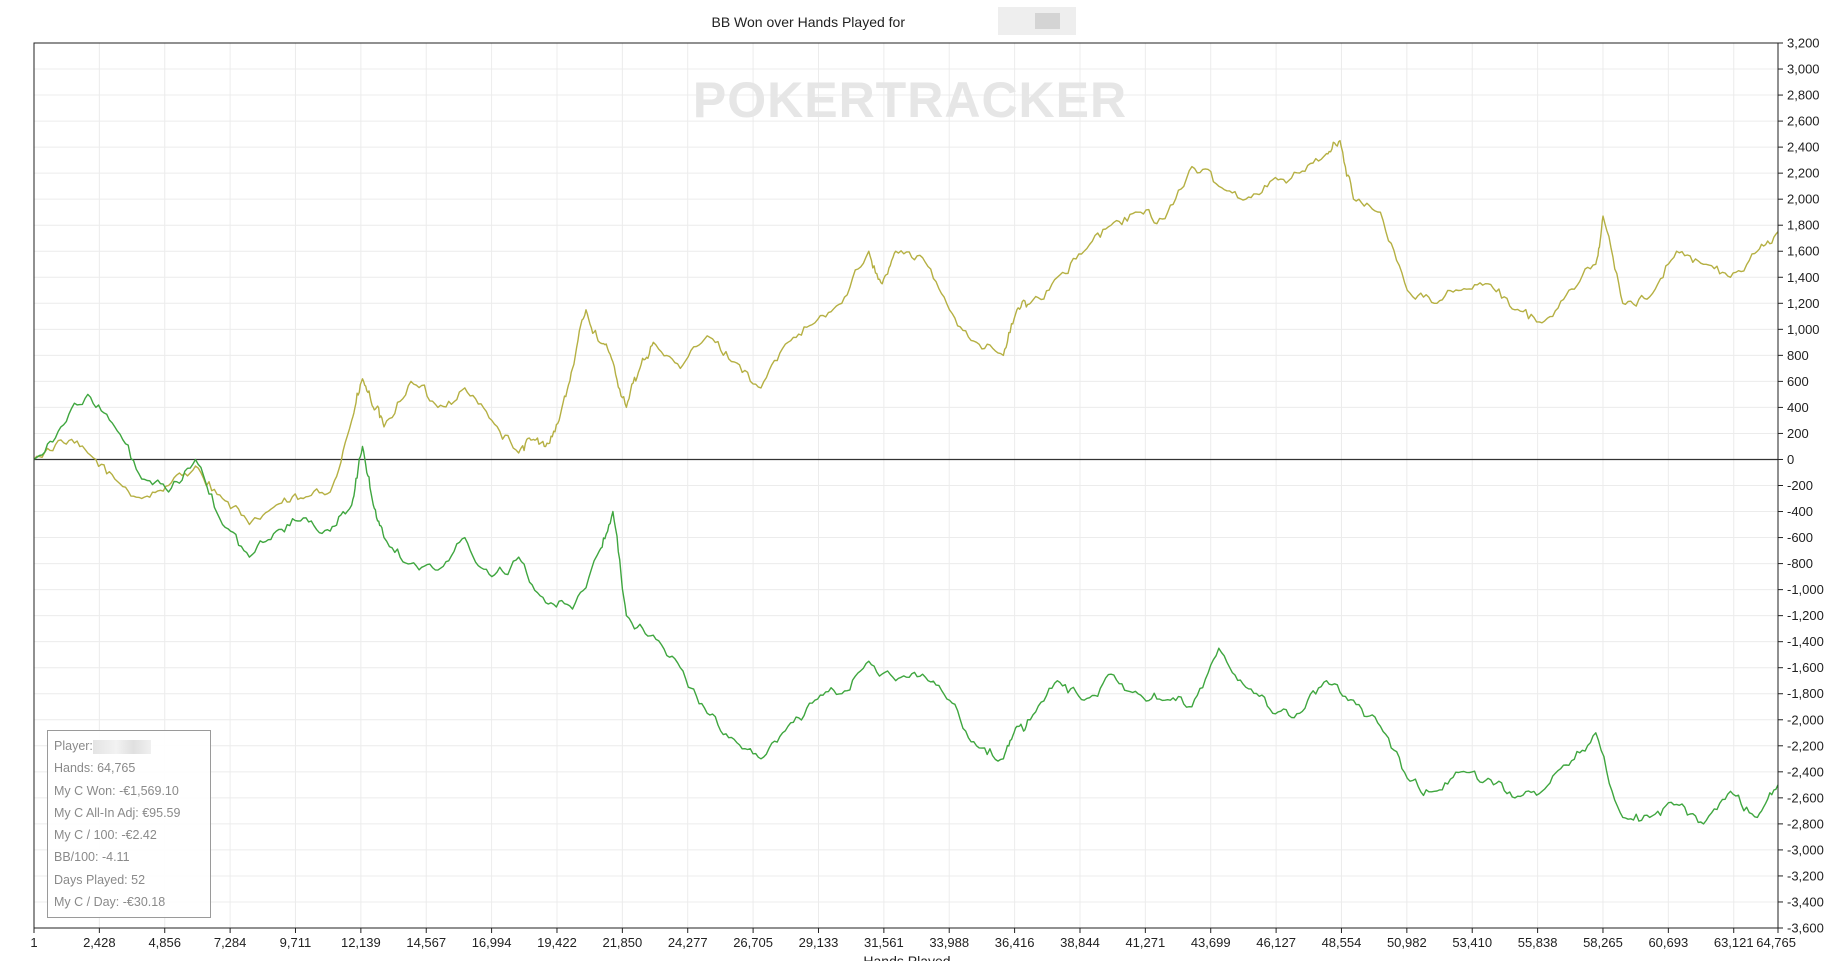 The width and height of the screenshot is (1835, 961). I want to click on y-tick-label: -1,400, so click(1805, 641).